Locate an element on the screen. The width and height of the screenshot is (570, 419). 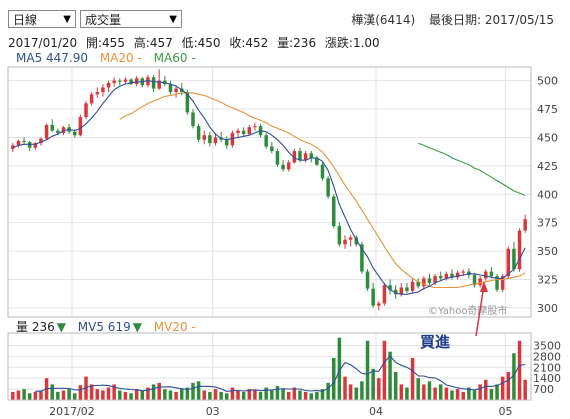
indicator-select: 成交量 ▼ is located at coordinates (131, 19).